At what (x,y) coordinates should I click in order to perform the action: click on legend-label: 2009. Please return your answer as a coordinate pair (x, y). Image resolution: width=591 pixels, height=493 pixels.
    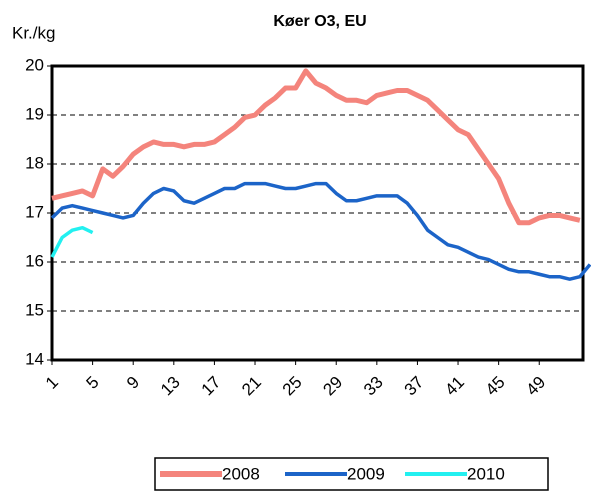
    Looking at the image, I should click on (366, 473).